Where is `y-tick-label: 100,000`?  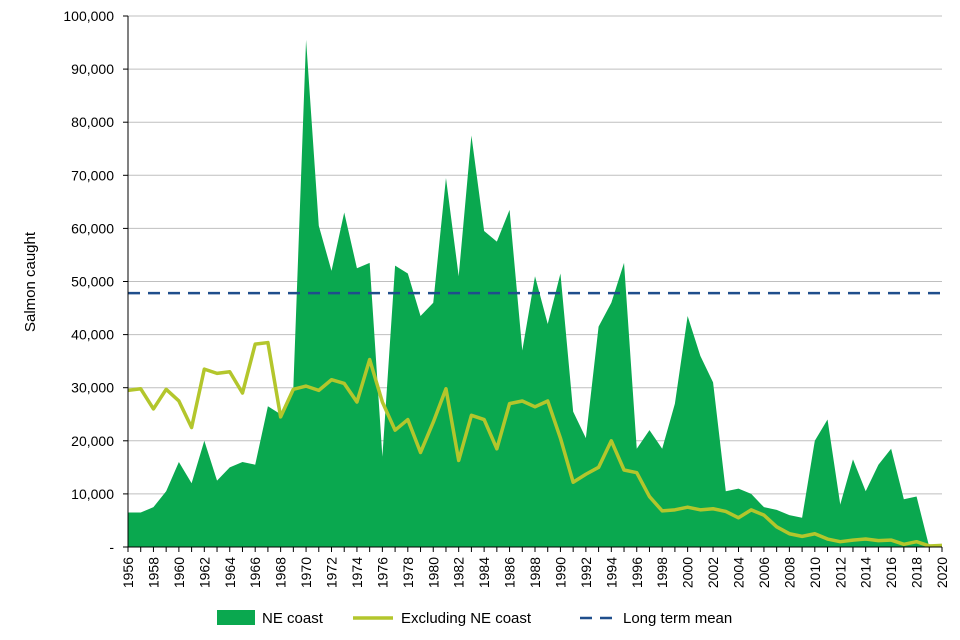
y-tick-label: 100,000 is located at coordinates (88, 16).